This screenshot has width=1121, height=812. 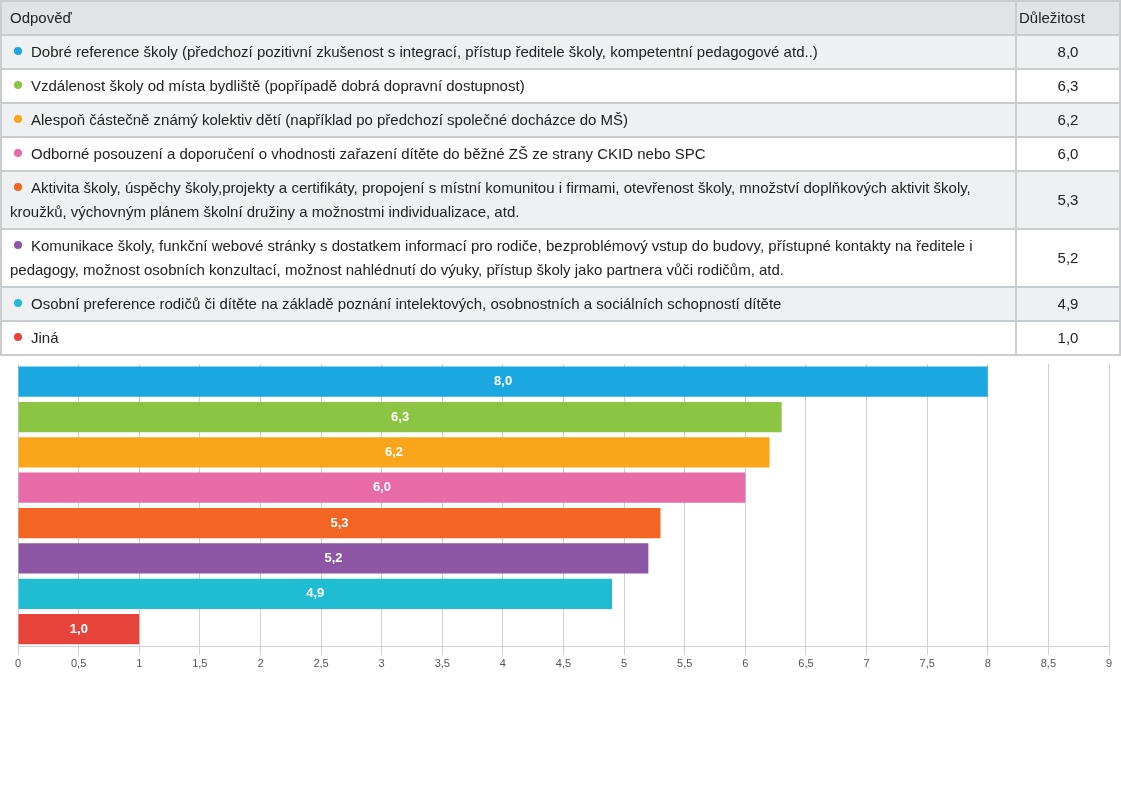 What do you see at coordinates (563, 663) in the screenshot?
I see `x-tick-label: 4,5` at bounding box center [563, 663].